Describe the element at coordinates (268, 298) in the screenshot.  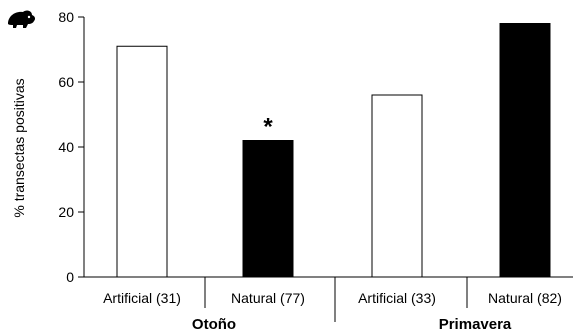
I see `x-tick-label: Natural (77)` at that location.